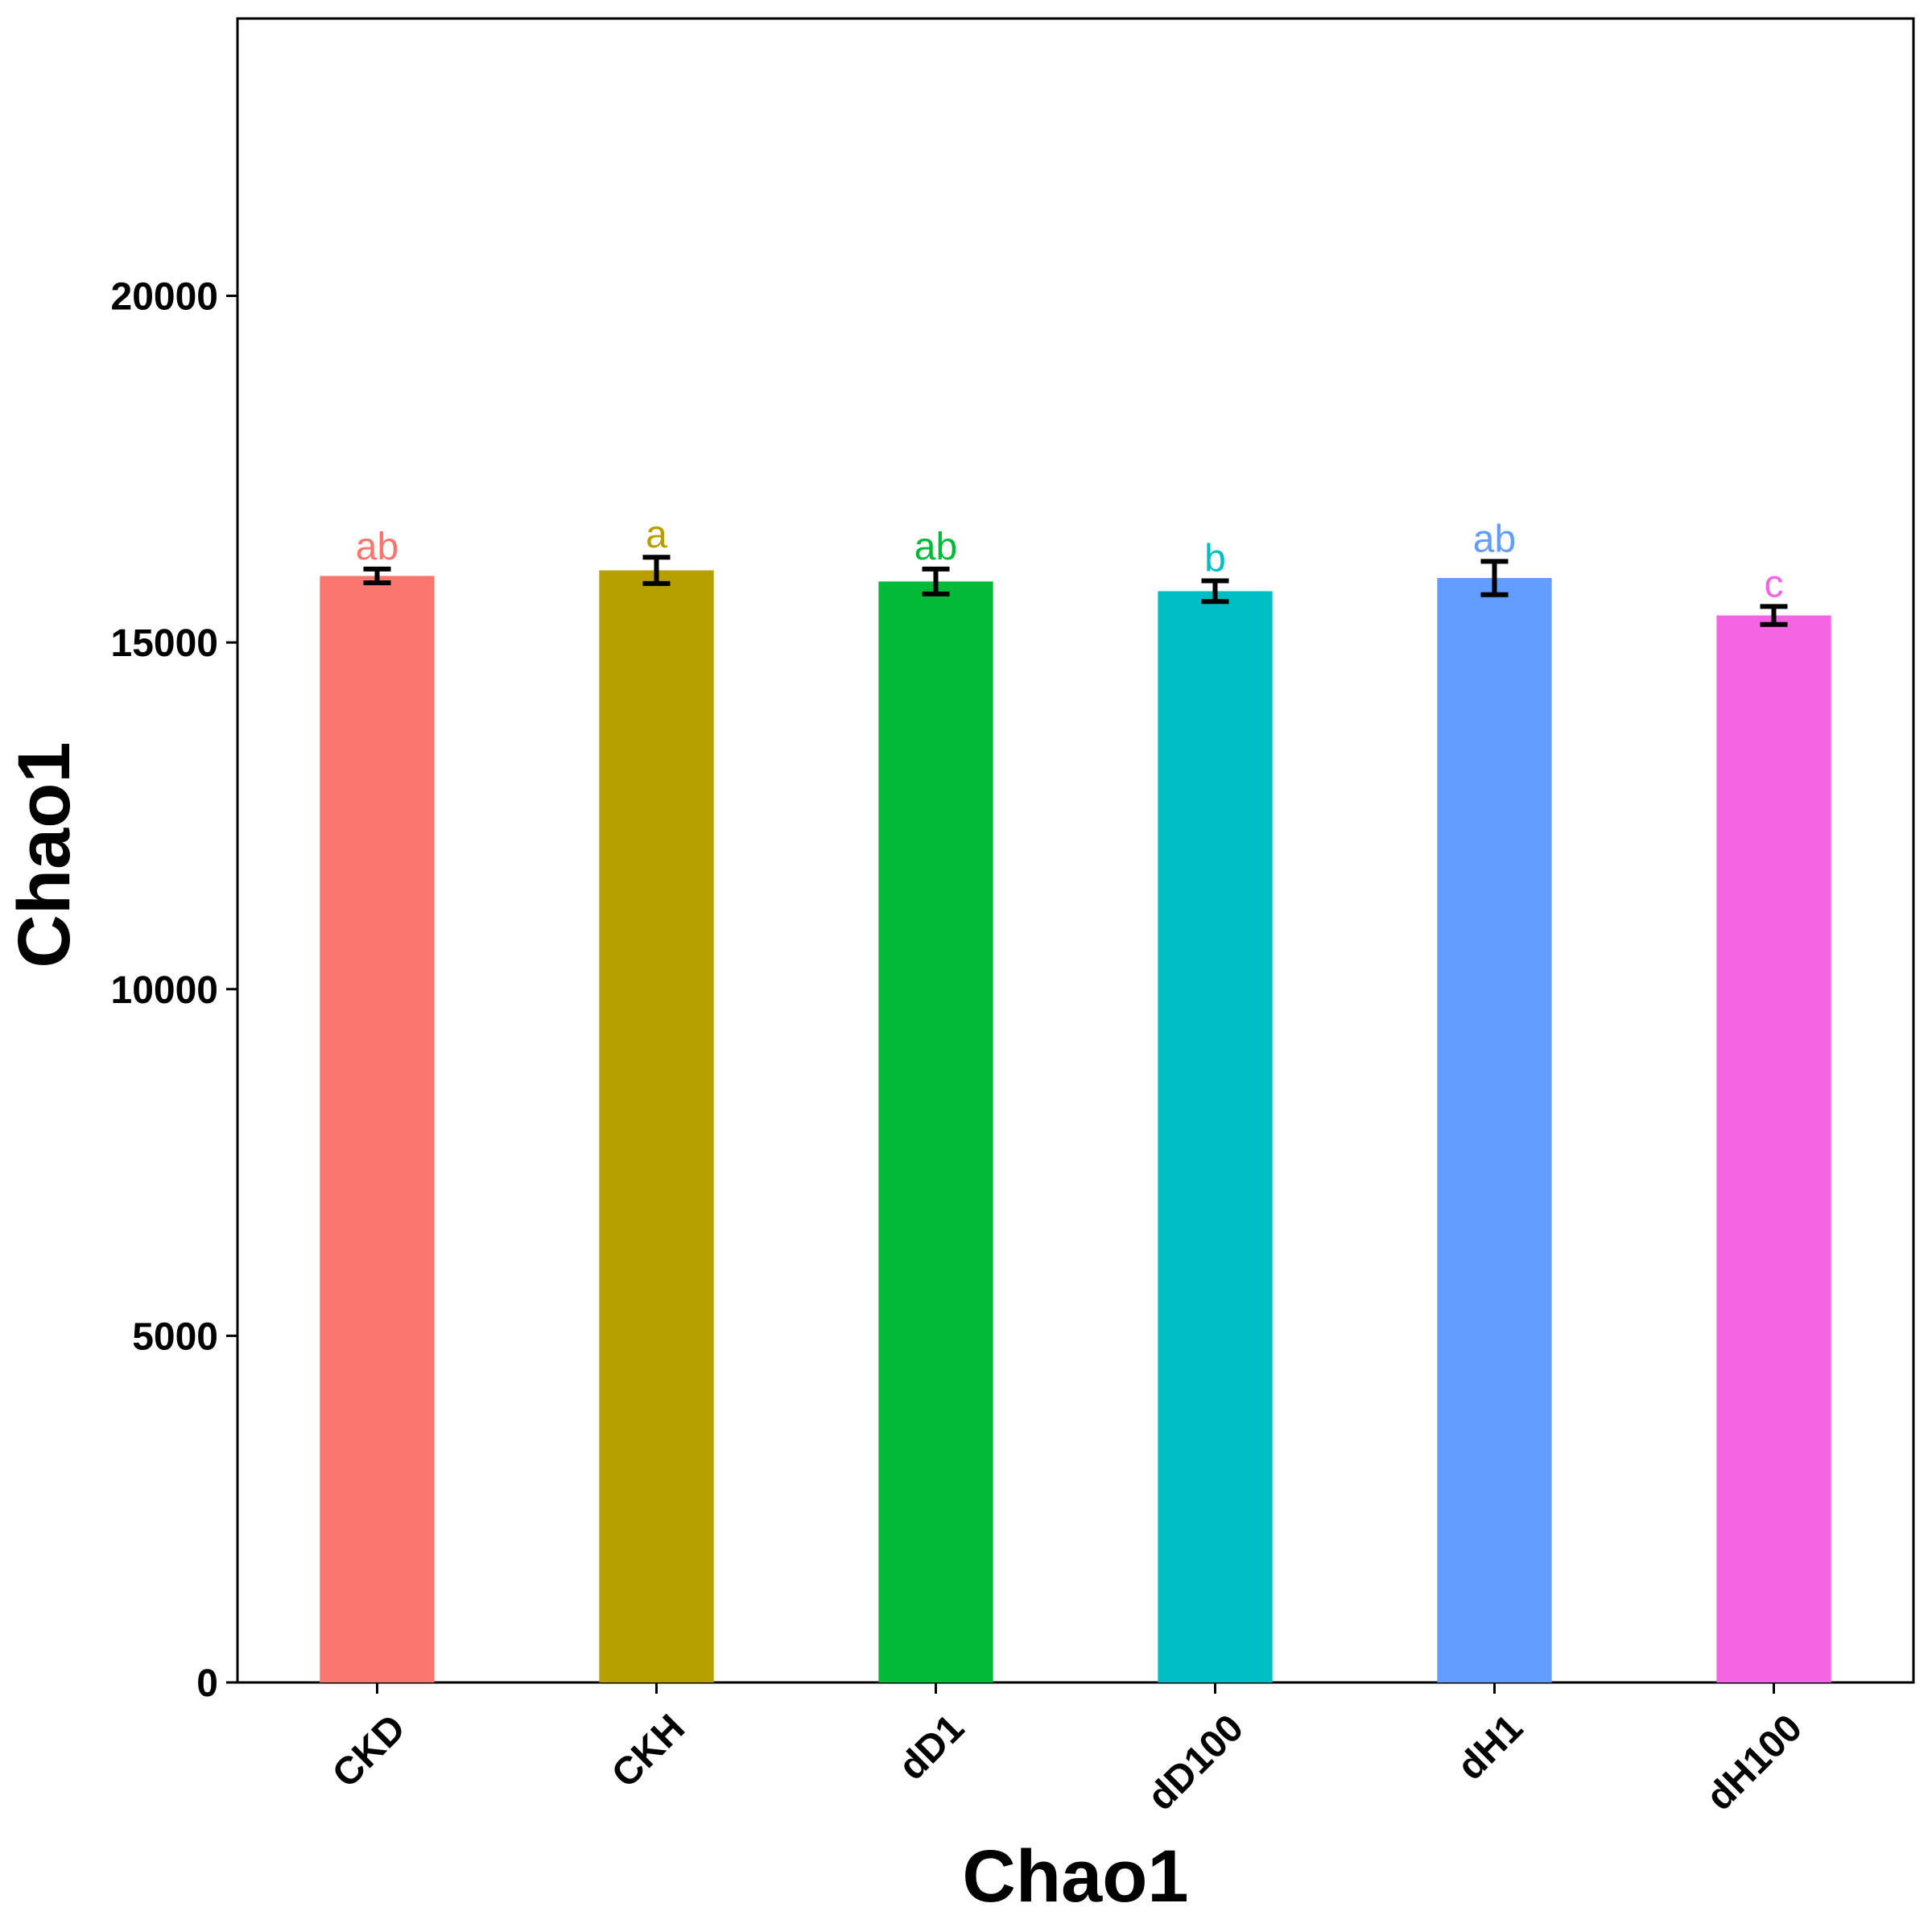 The image size is (1932, 1932). Describe the element at coordinates (1215, 591) in the screenshot. I see `error-bar-dD100` at that location.